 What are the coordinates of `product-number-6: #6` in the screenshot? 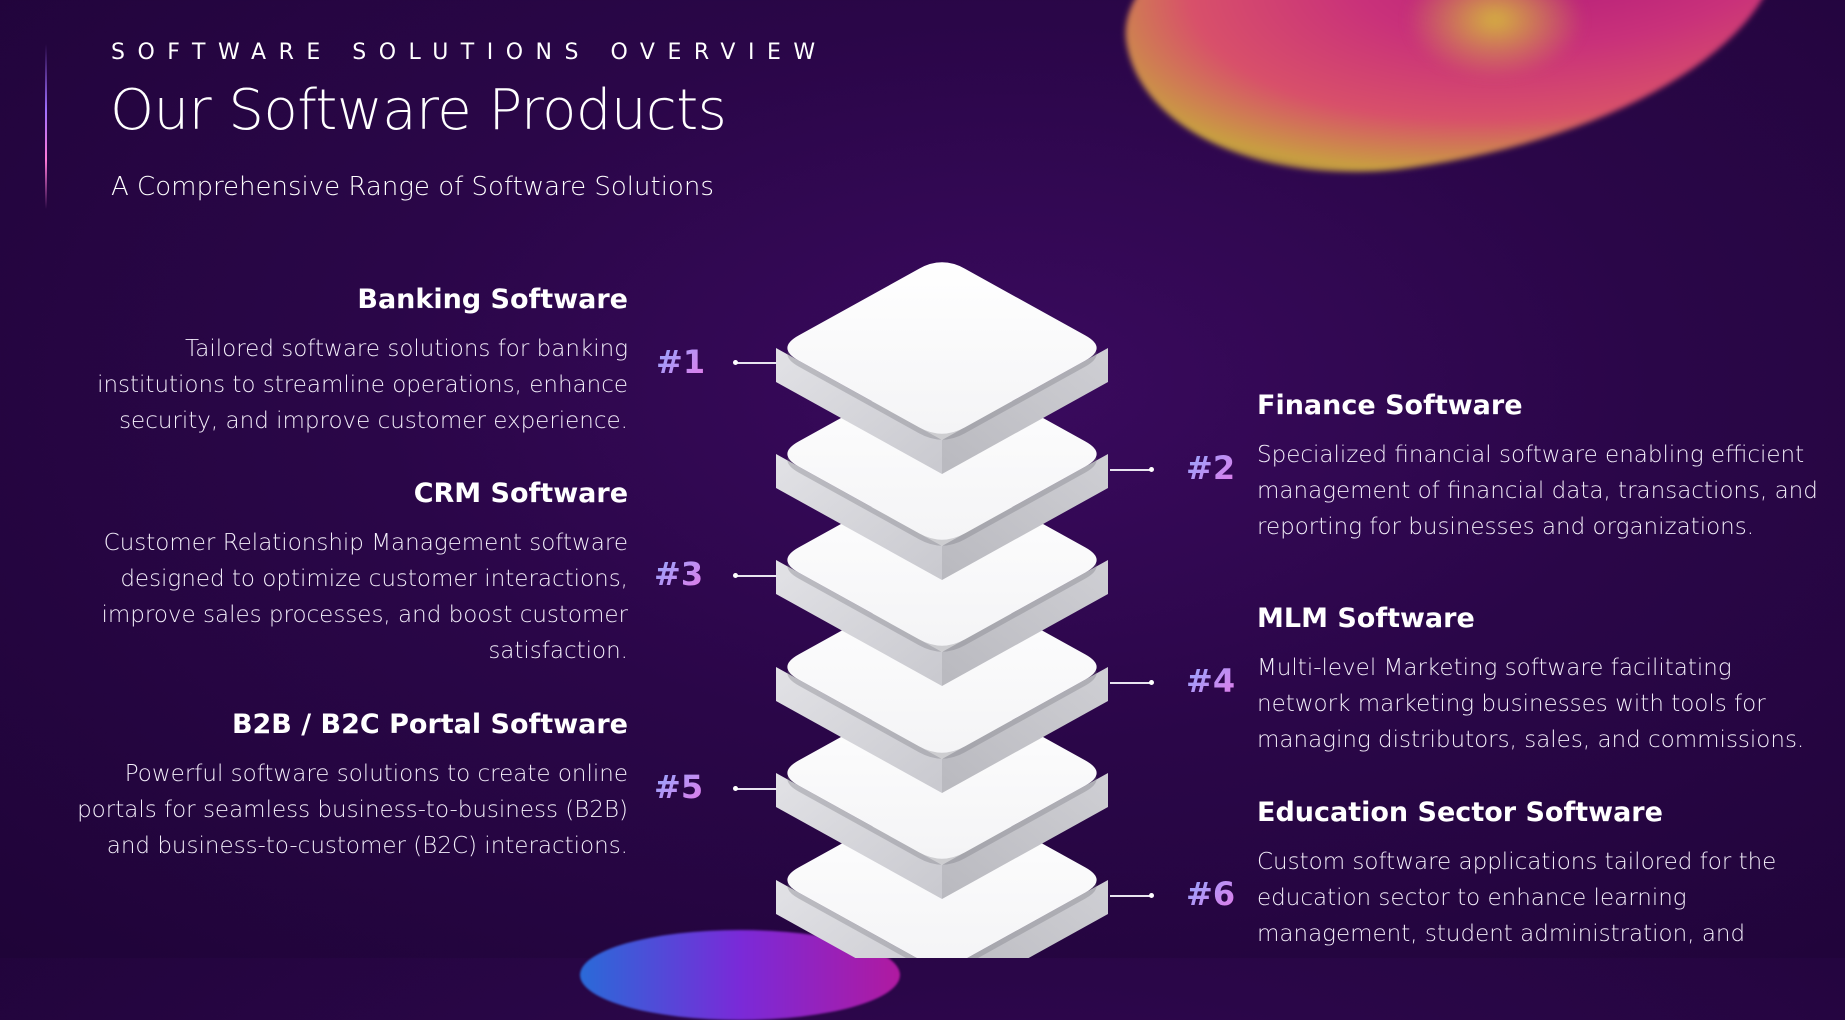 It's located at (1211, 894).